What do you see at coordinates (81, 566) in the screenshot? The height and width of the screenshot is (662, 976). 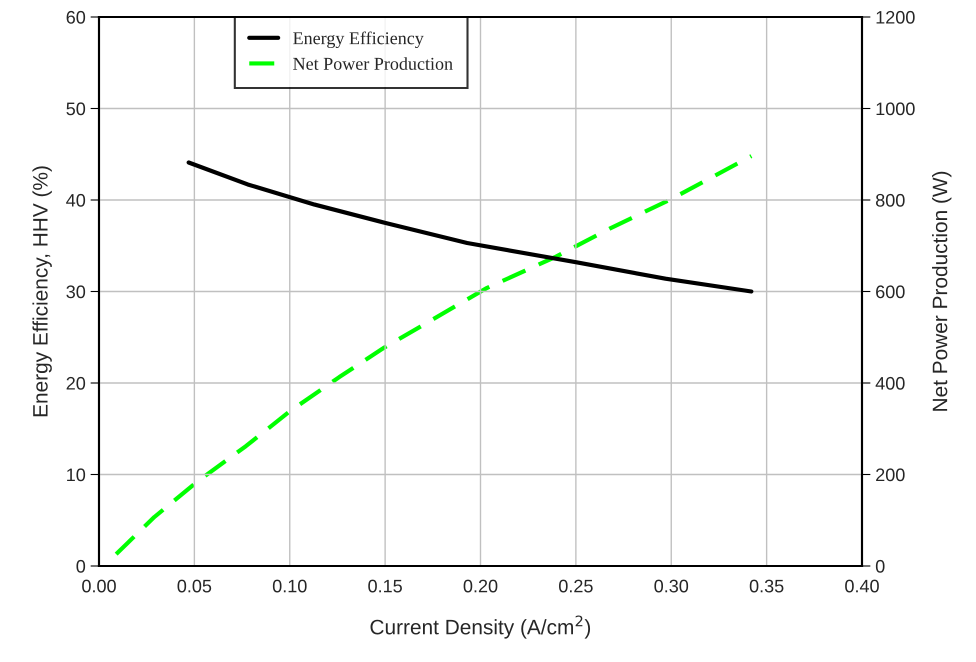 I see `y-tick-label: 0` at bounding box center [81, 566].